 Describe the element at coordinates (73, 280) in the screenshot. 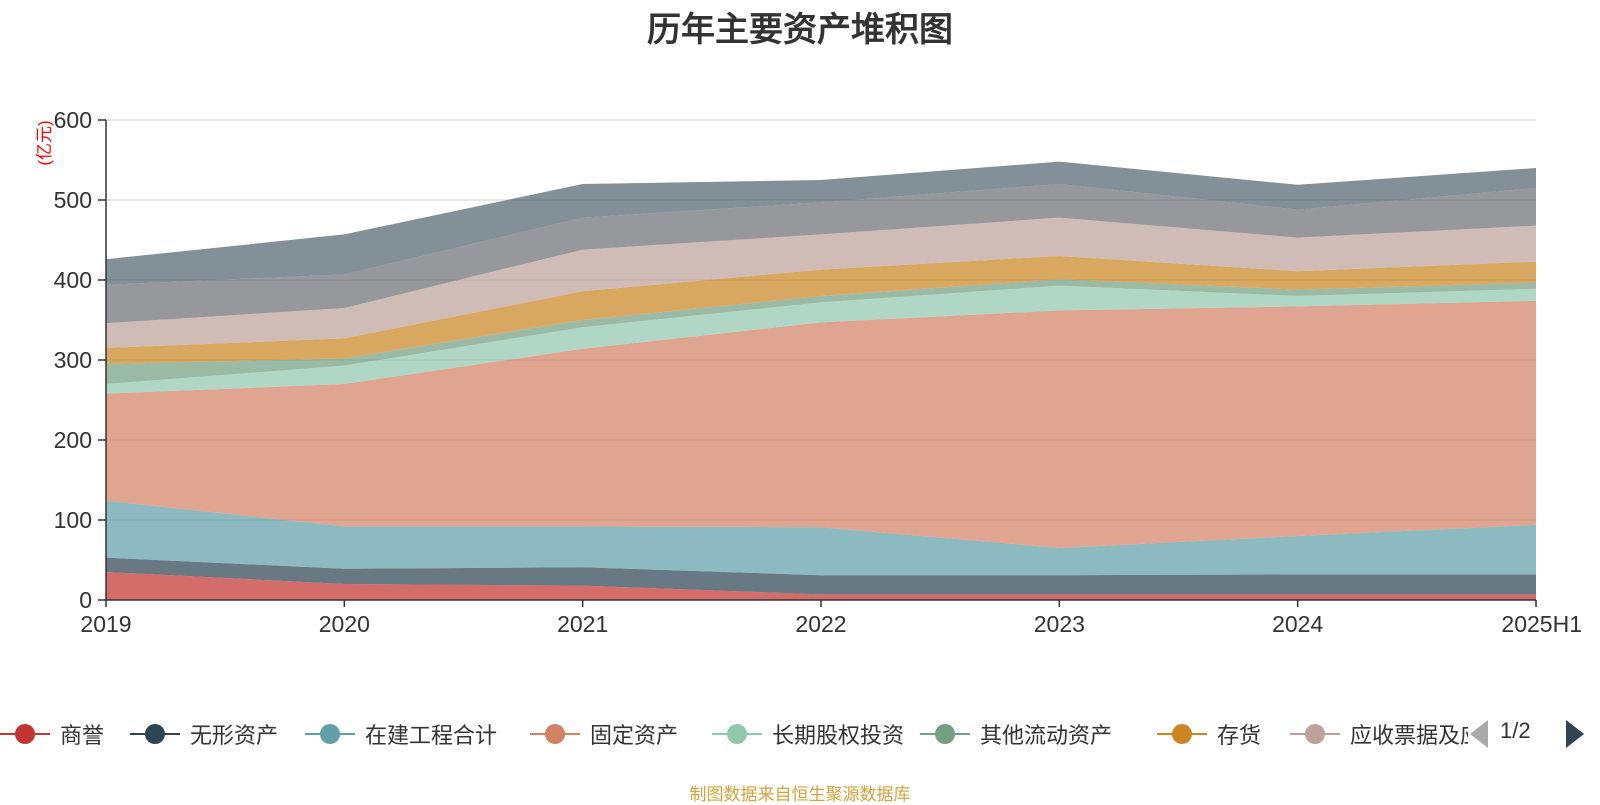

I see `y-tick-label: 400` at that location.